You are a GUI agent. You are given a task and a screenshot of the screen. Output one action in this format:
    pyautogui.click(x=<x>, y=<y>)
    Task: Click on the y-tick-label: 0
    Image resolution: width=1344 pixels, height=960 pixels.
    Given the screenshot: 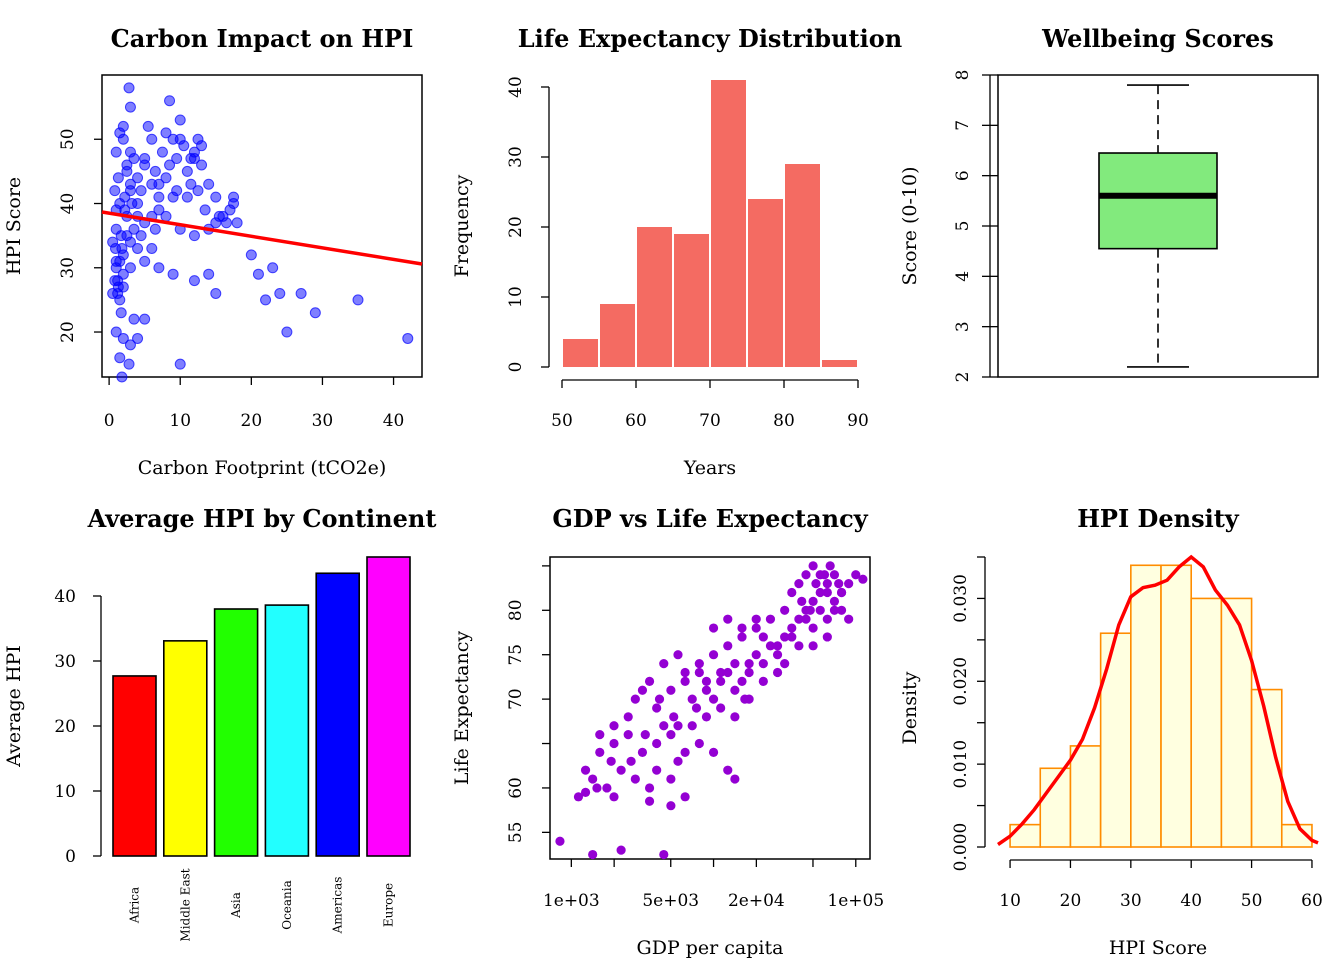 What is the action you would take?
    pyautogui.click(x=516, y=367)
    